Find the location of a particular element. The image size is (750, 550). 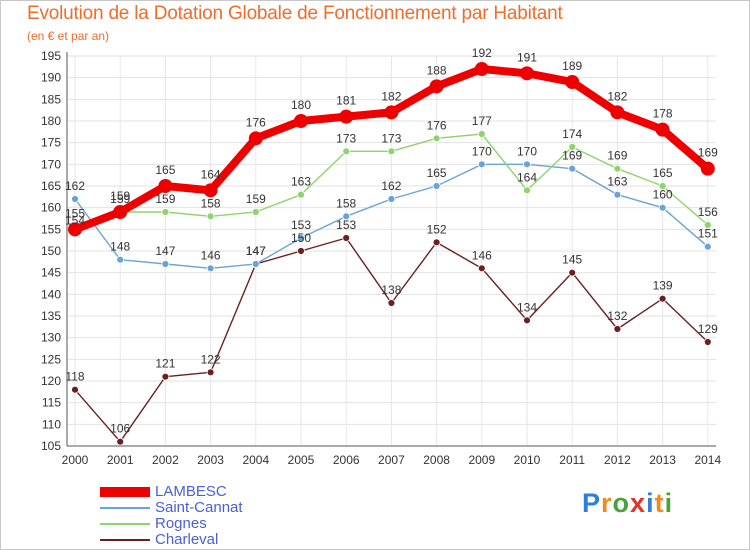

data-label: 170 is located at coordinates (482, 151).